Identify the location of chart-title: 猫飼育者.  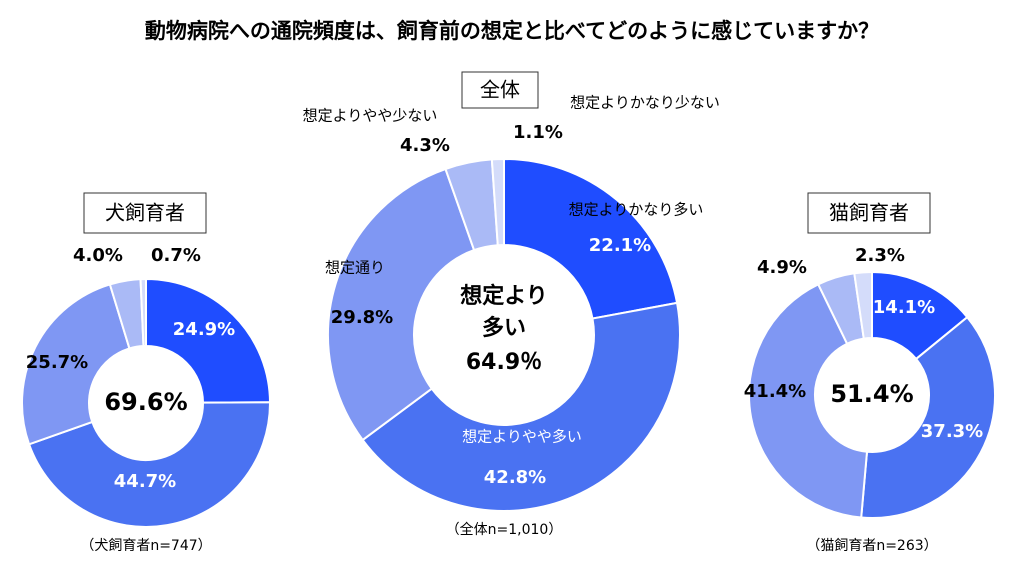
(869, 213).